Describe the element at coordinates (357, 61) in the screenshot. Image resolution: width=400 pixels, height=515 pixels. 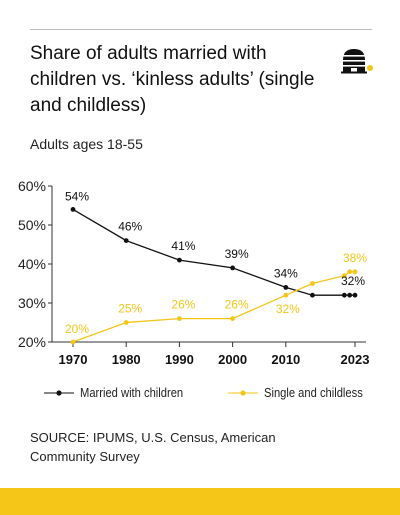
I see `beehive-icon` at that location.